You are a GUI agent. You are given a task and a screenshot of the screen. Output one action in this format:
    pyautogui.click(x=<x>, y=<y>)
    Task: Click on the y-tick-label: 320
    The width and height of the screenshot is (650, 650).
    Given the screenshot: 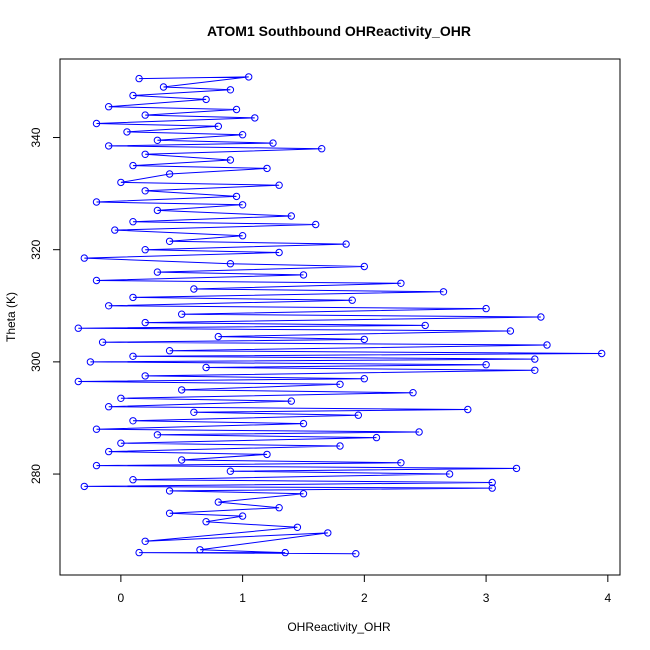 What is the action you would take?
    pyautogui.click(x=36, y=249)
    